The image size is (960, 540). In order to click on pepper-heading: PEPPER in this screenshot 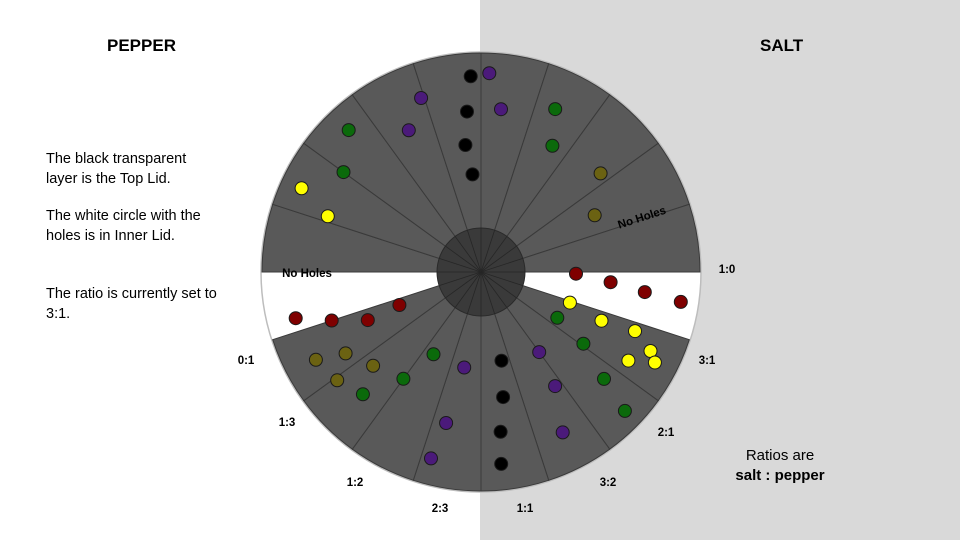, I will do `click(141, 45)`.